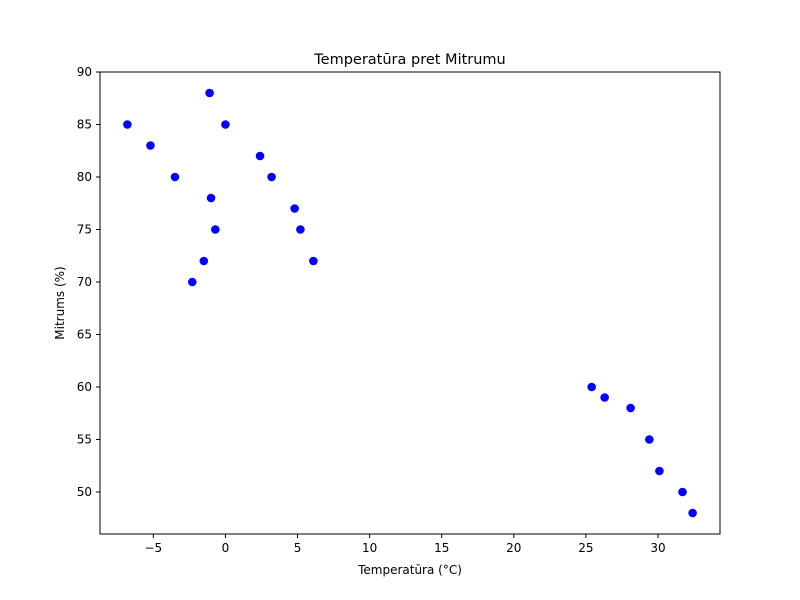 The image size is (800, 600). Describe the element at coordinates (84, 440) in the screenshot. I see `y-tick-label: 55` at that location.